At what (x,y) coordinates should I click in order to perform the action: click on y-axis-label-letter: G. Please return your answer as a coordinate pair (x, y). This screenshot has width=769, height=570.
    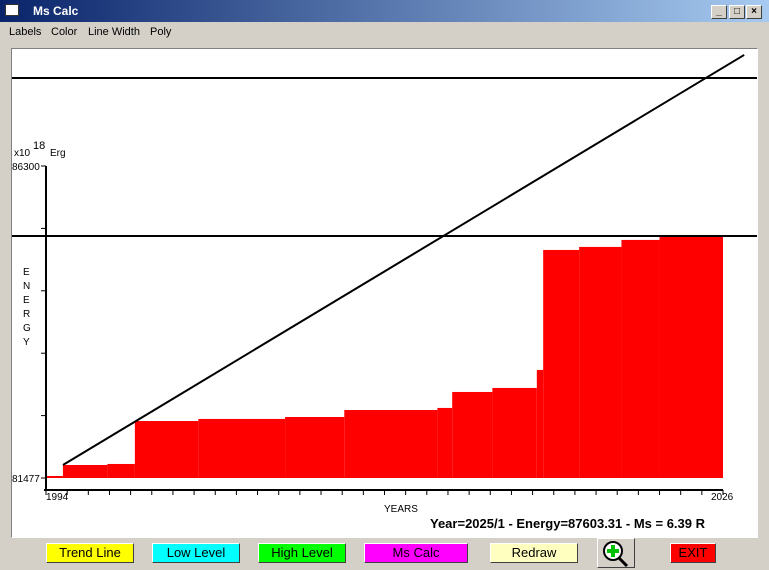
    Looking at the image, I should click on (27, 328).